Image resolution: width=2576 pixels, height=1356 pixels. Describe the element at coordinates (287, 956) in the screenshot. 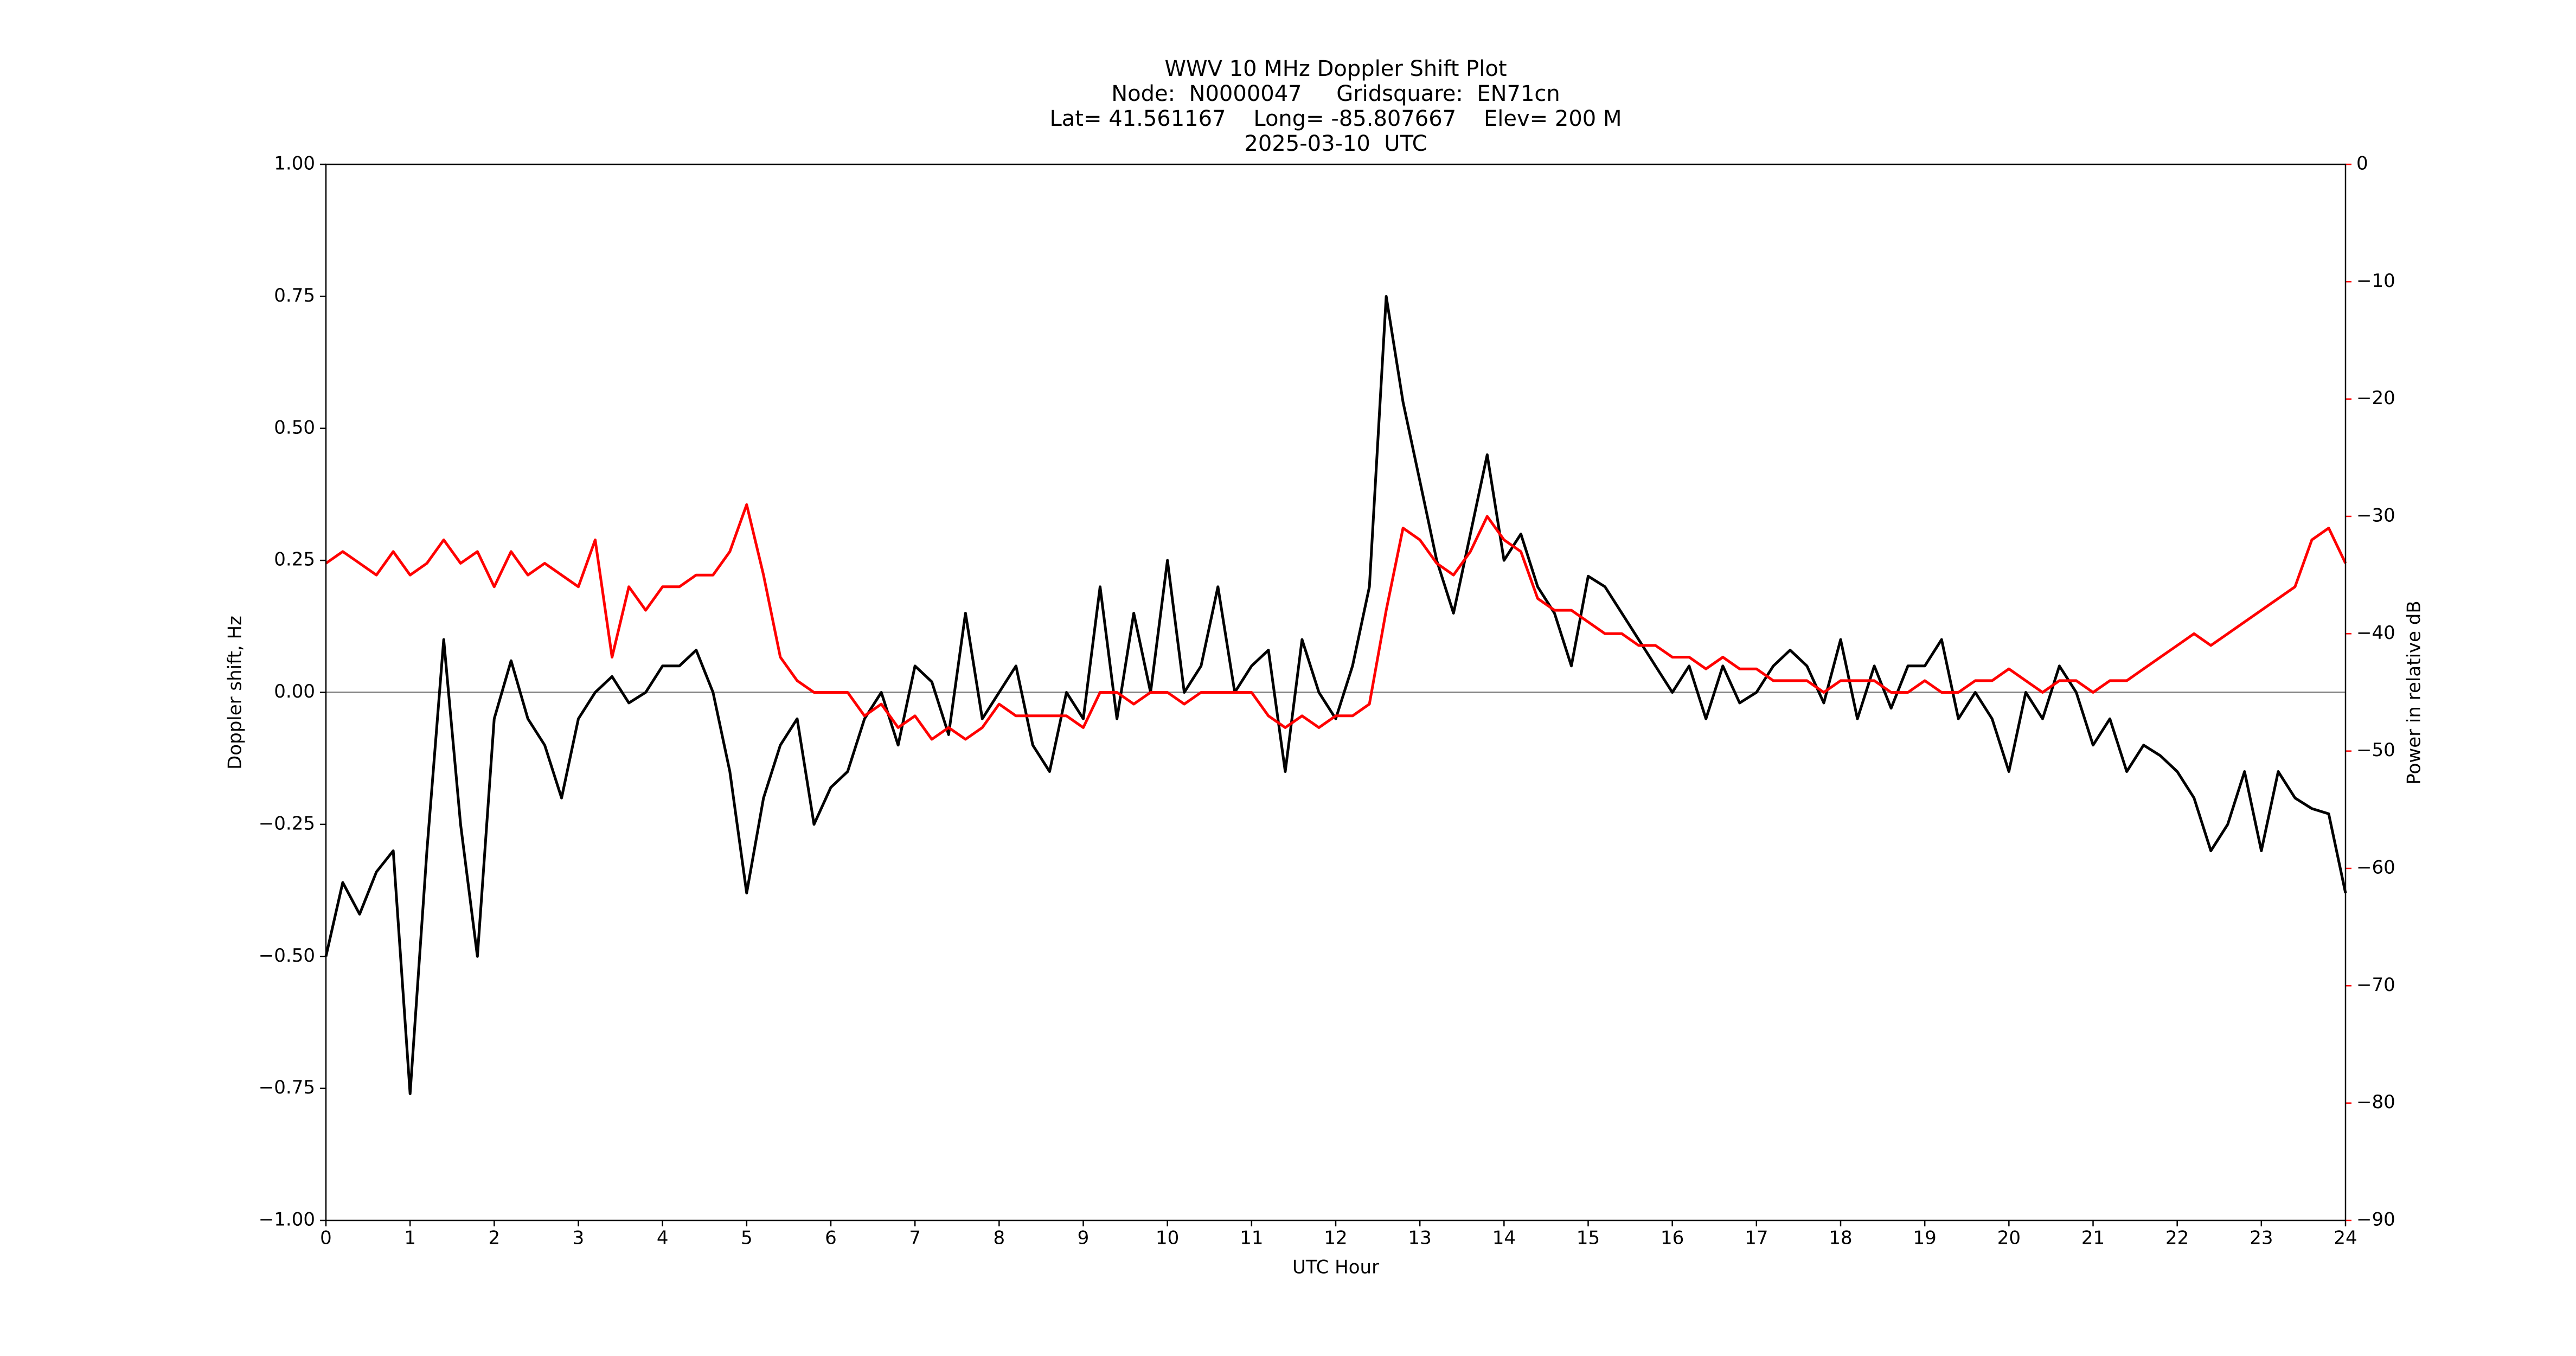

I see `y-tick-label: −0.50` at that location.